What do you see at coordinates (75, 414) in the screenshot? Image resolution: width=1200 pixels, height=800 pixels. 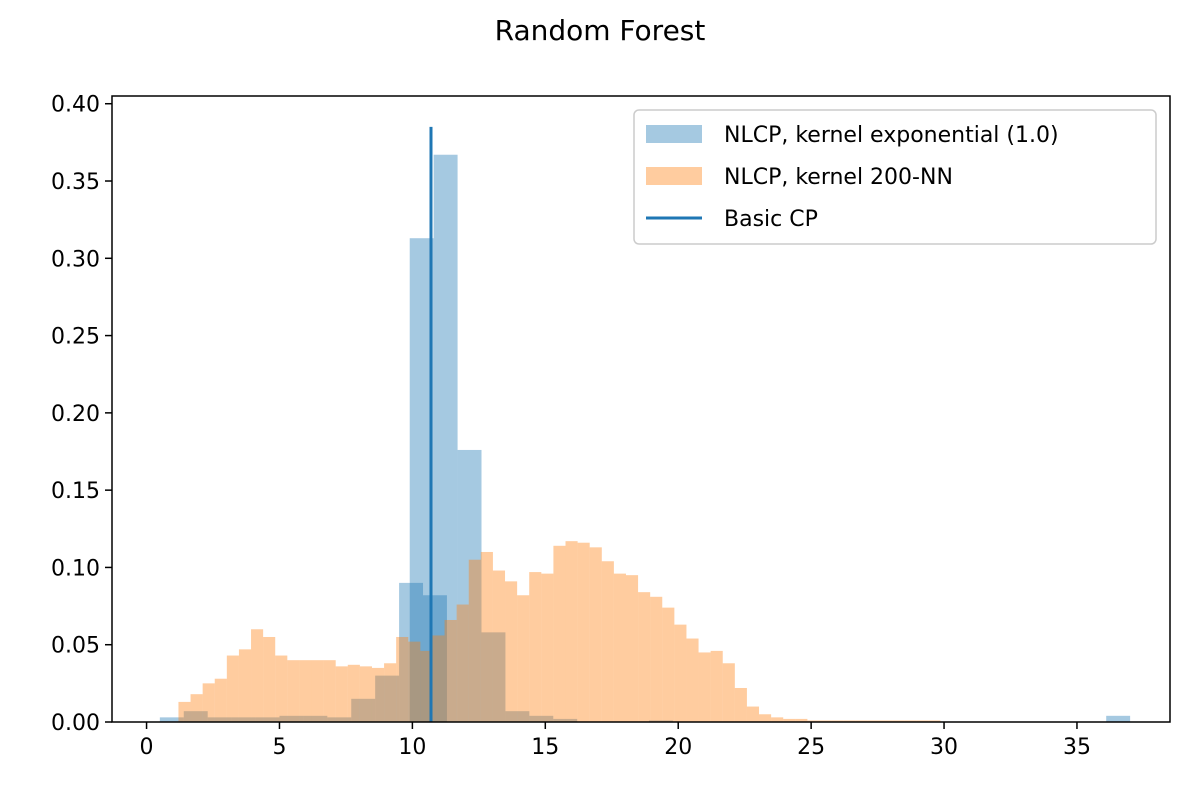 I see `y-tick-label-4: 0.20` at bounding box center [75, 414].